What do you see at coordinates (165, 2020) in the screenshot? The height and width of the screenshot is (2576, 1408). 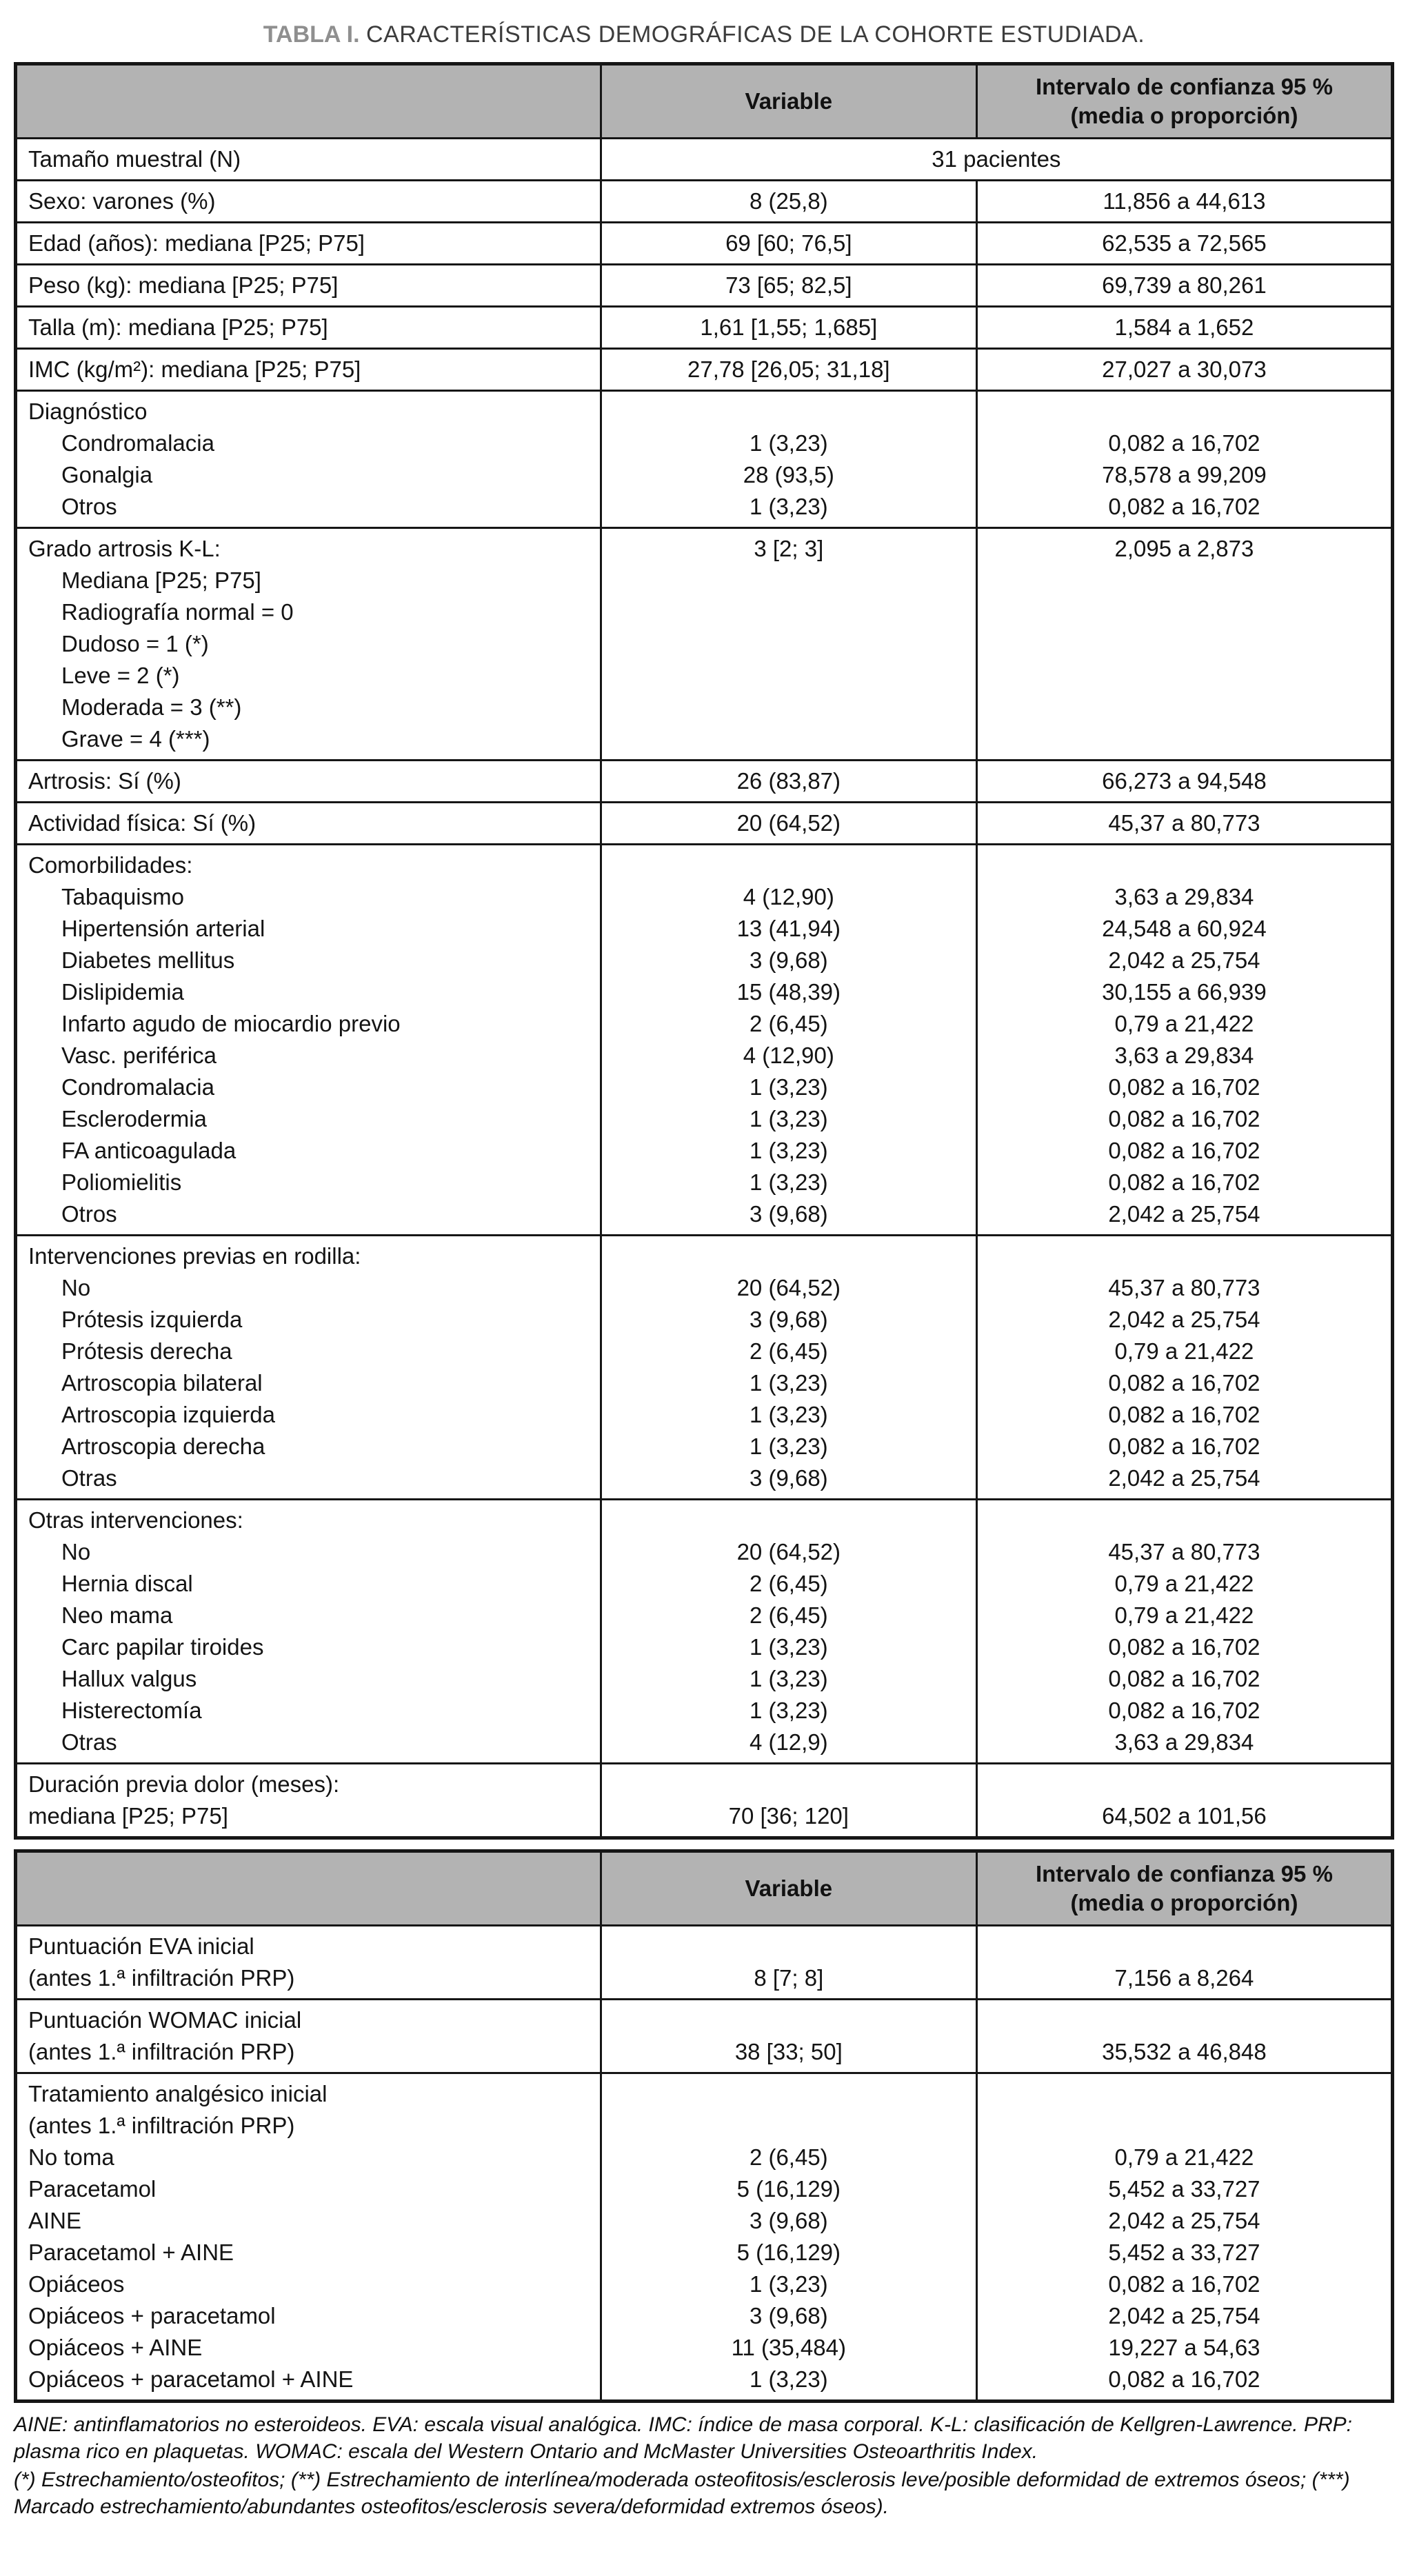 I see `cell-line: Puntuación WOMAC inicial` at bounding box center [165, 2020].